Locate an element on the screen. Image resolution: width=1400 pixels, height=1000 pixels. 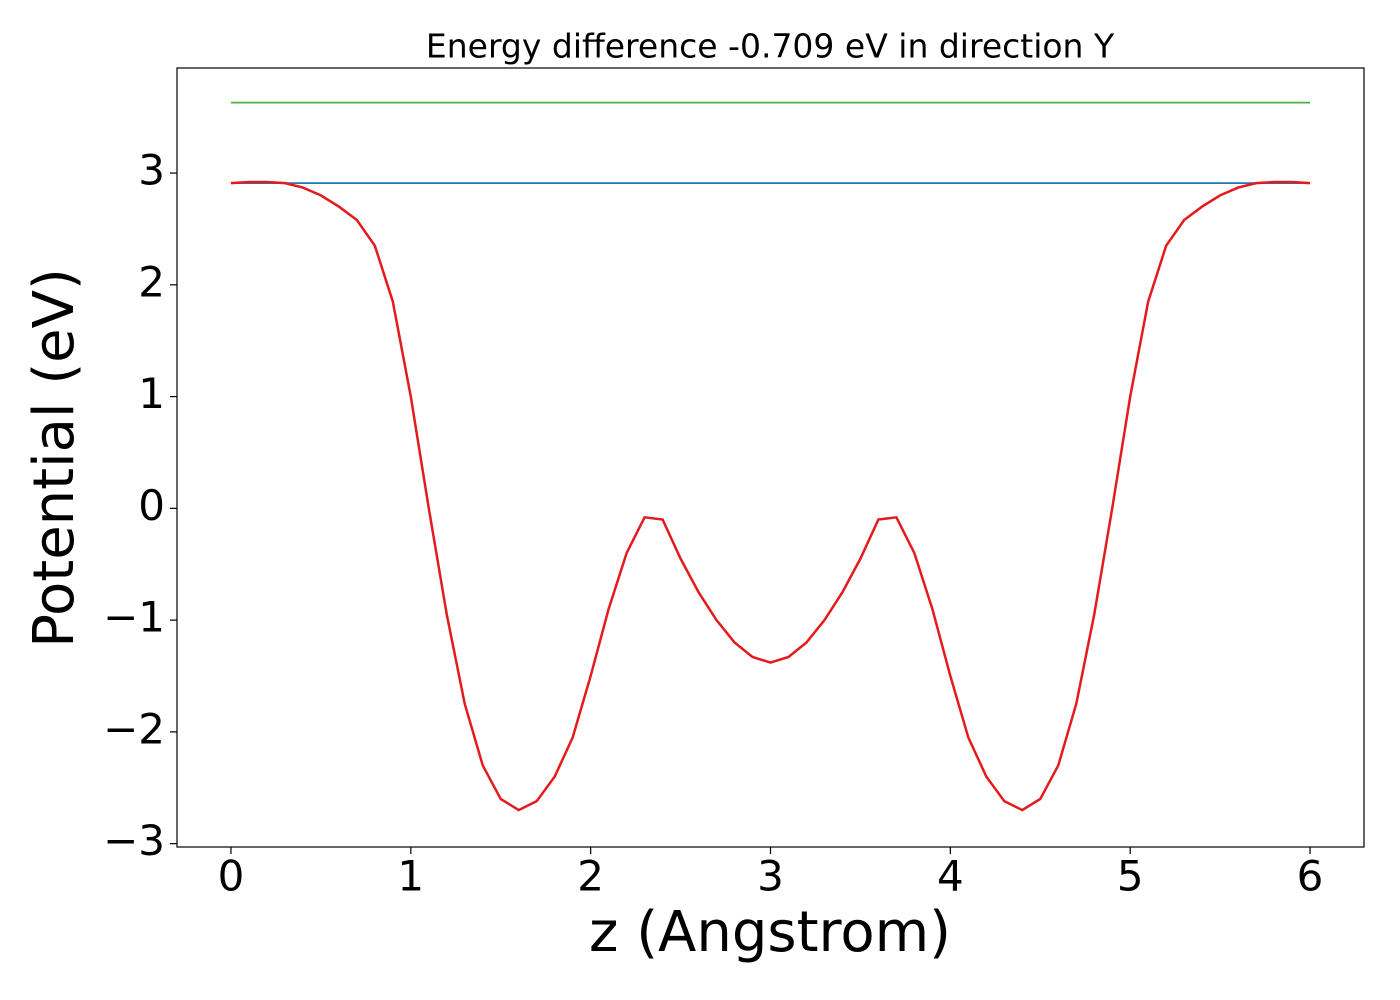
y-tick-label: 2 is located at coordinates (151, 281).